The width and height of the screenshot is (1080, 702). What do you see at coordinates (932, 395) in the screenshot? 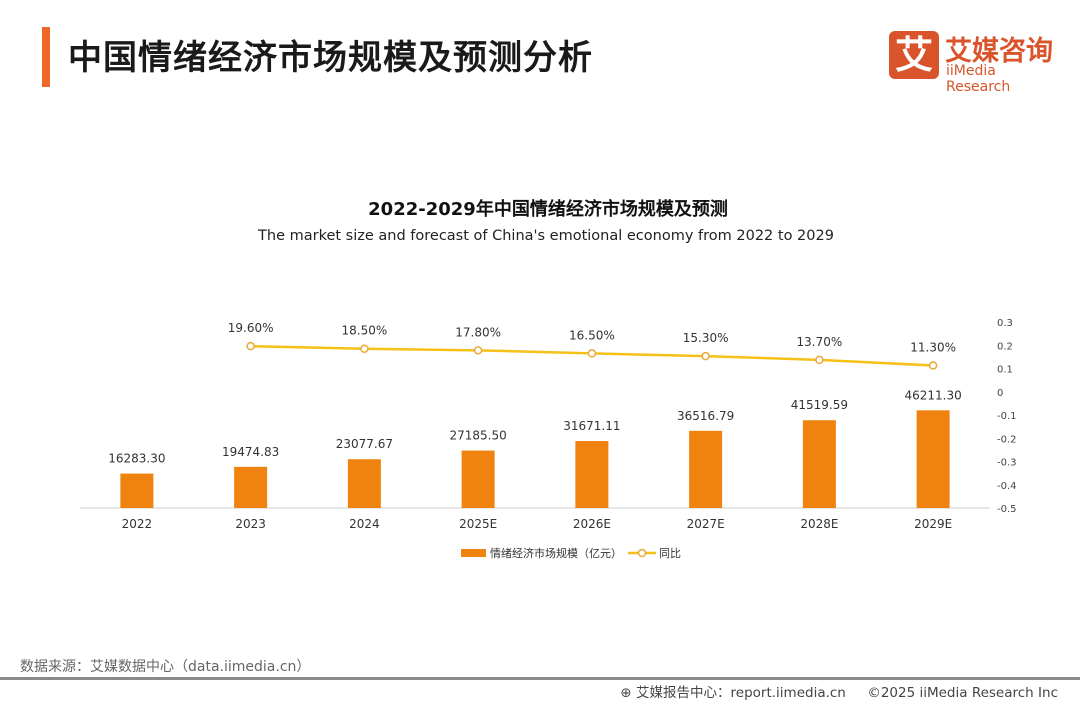
I see `bar-data-label: 46211.30` at bounding box center [932, 395].